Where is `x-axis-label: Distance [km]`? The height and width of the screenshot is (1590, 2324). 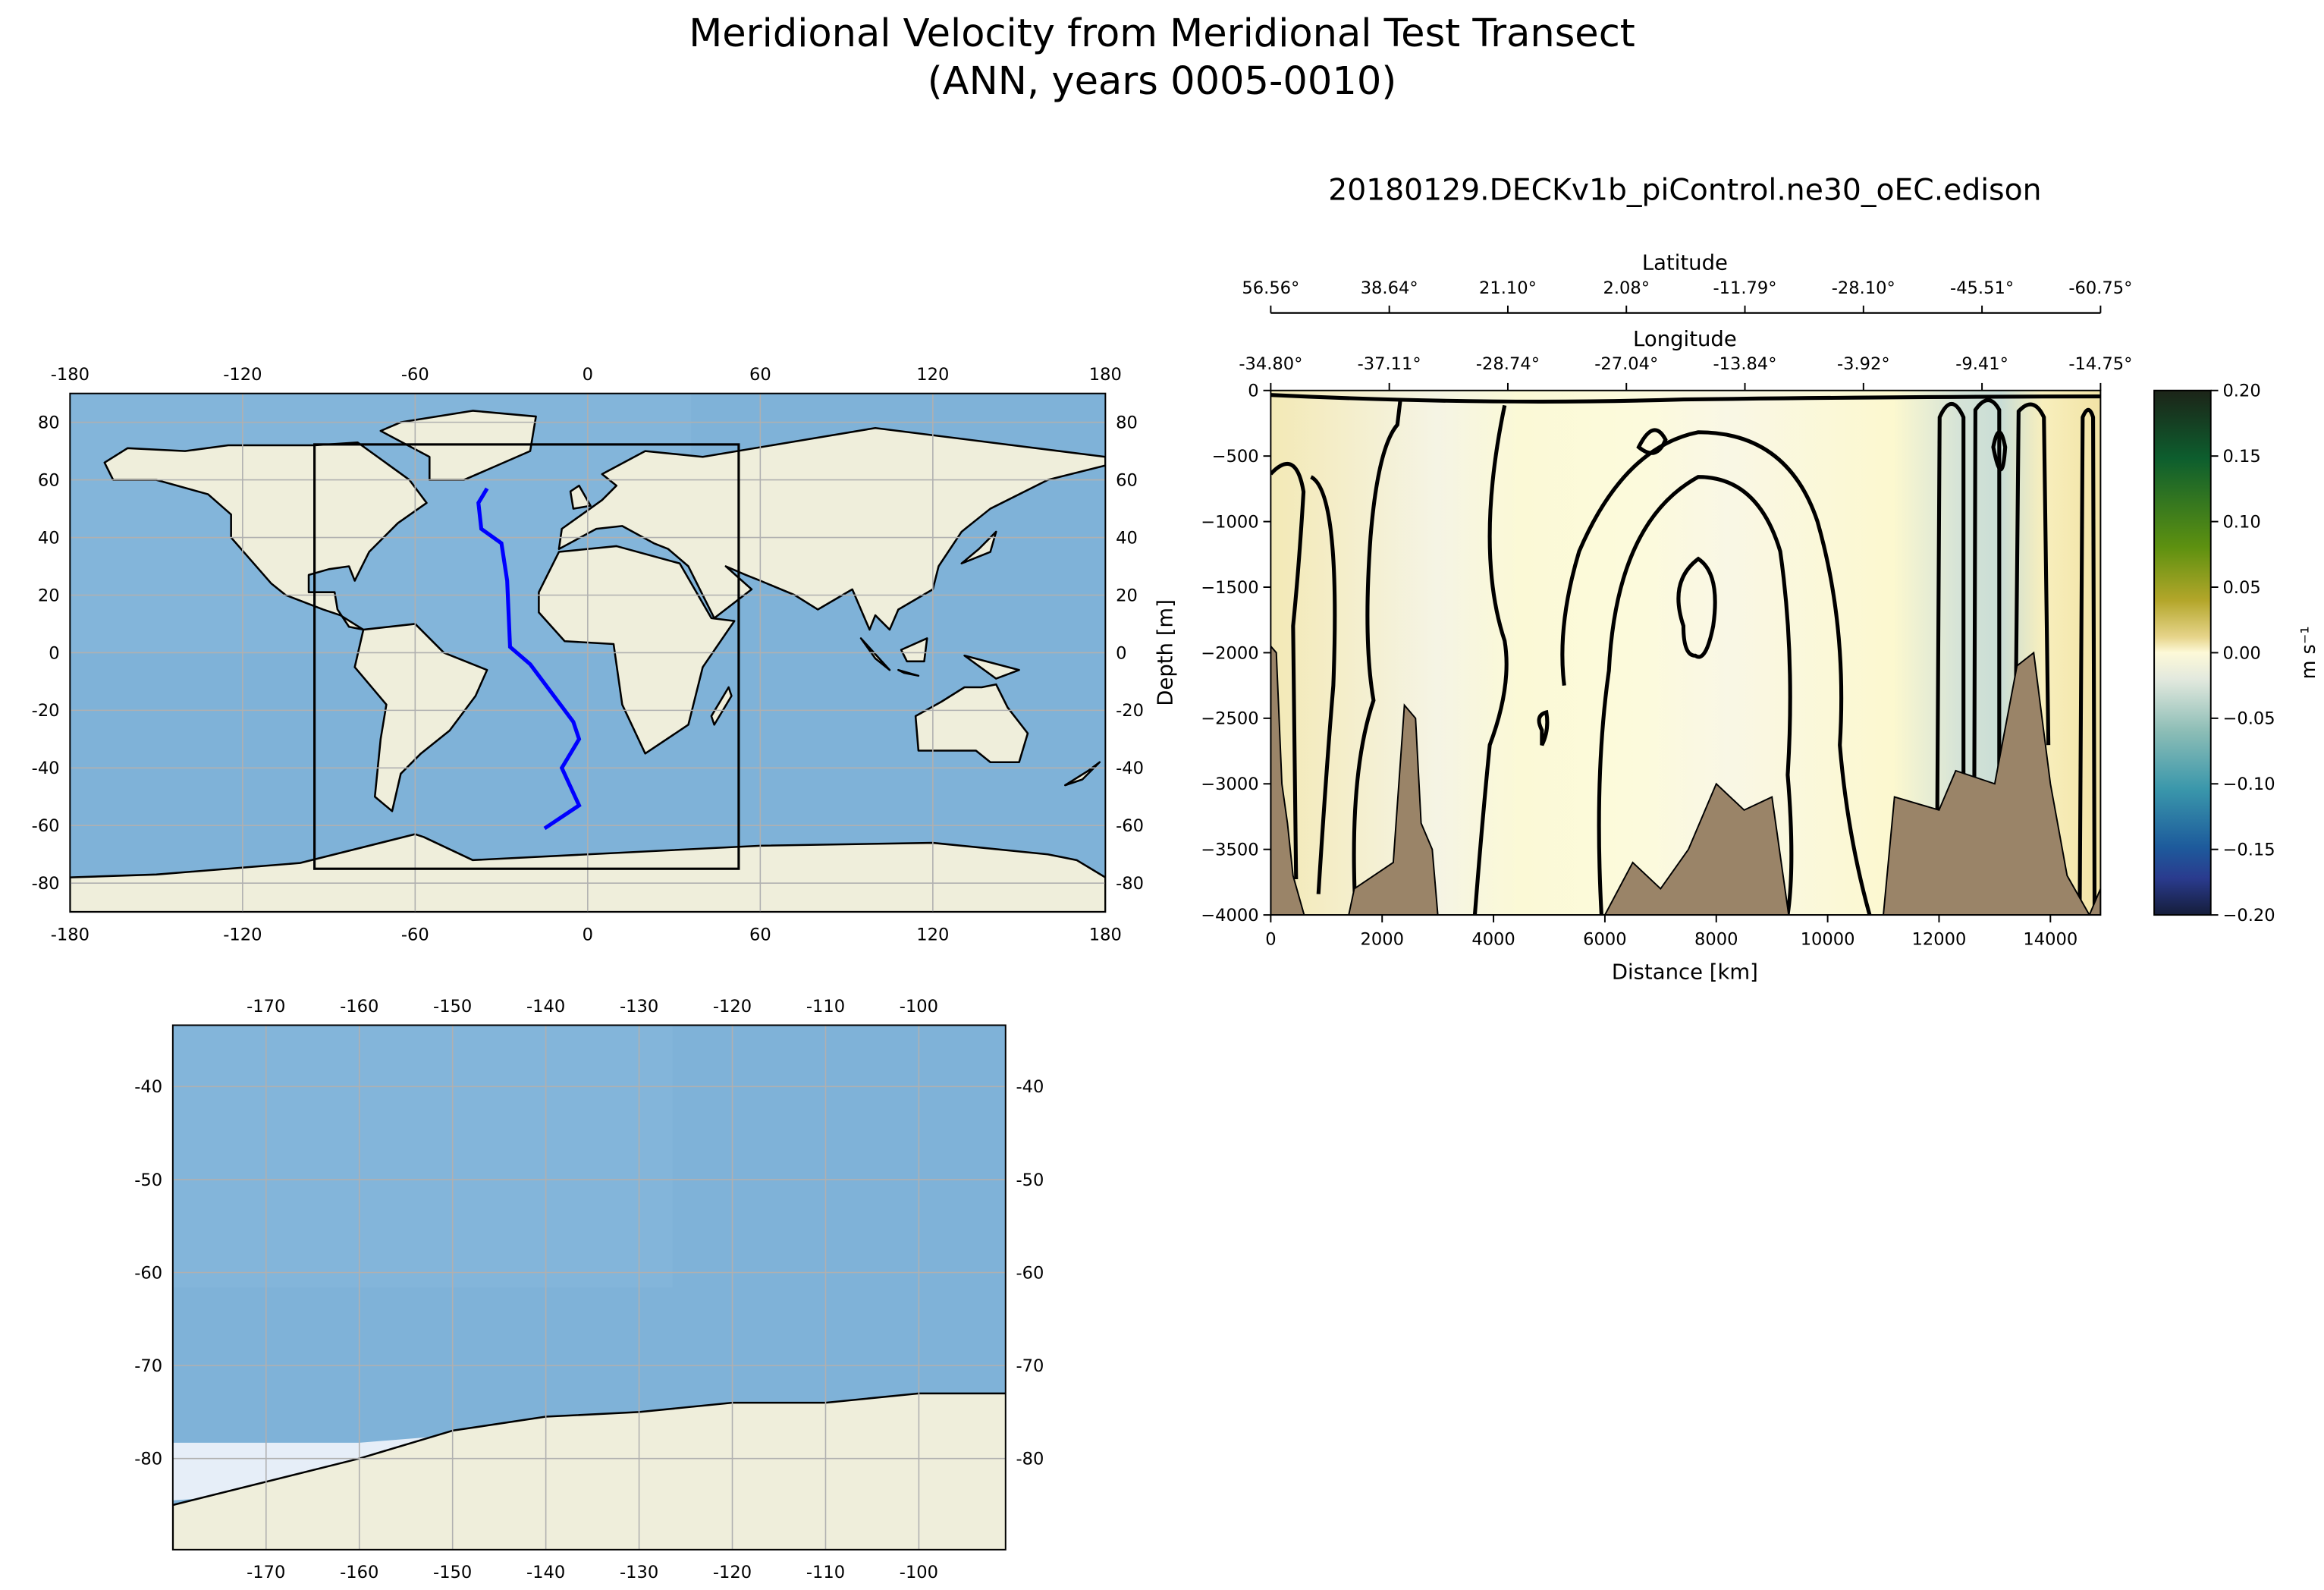
x-axis-label: Distance [km] is located at coordinates (1685, 972).